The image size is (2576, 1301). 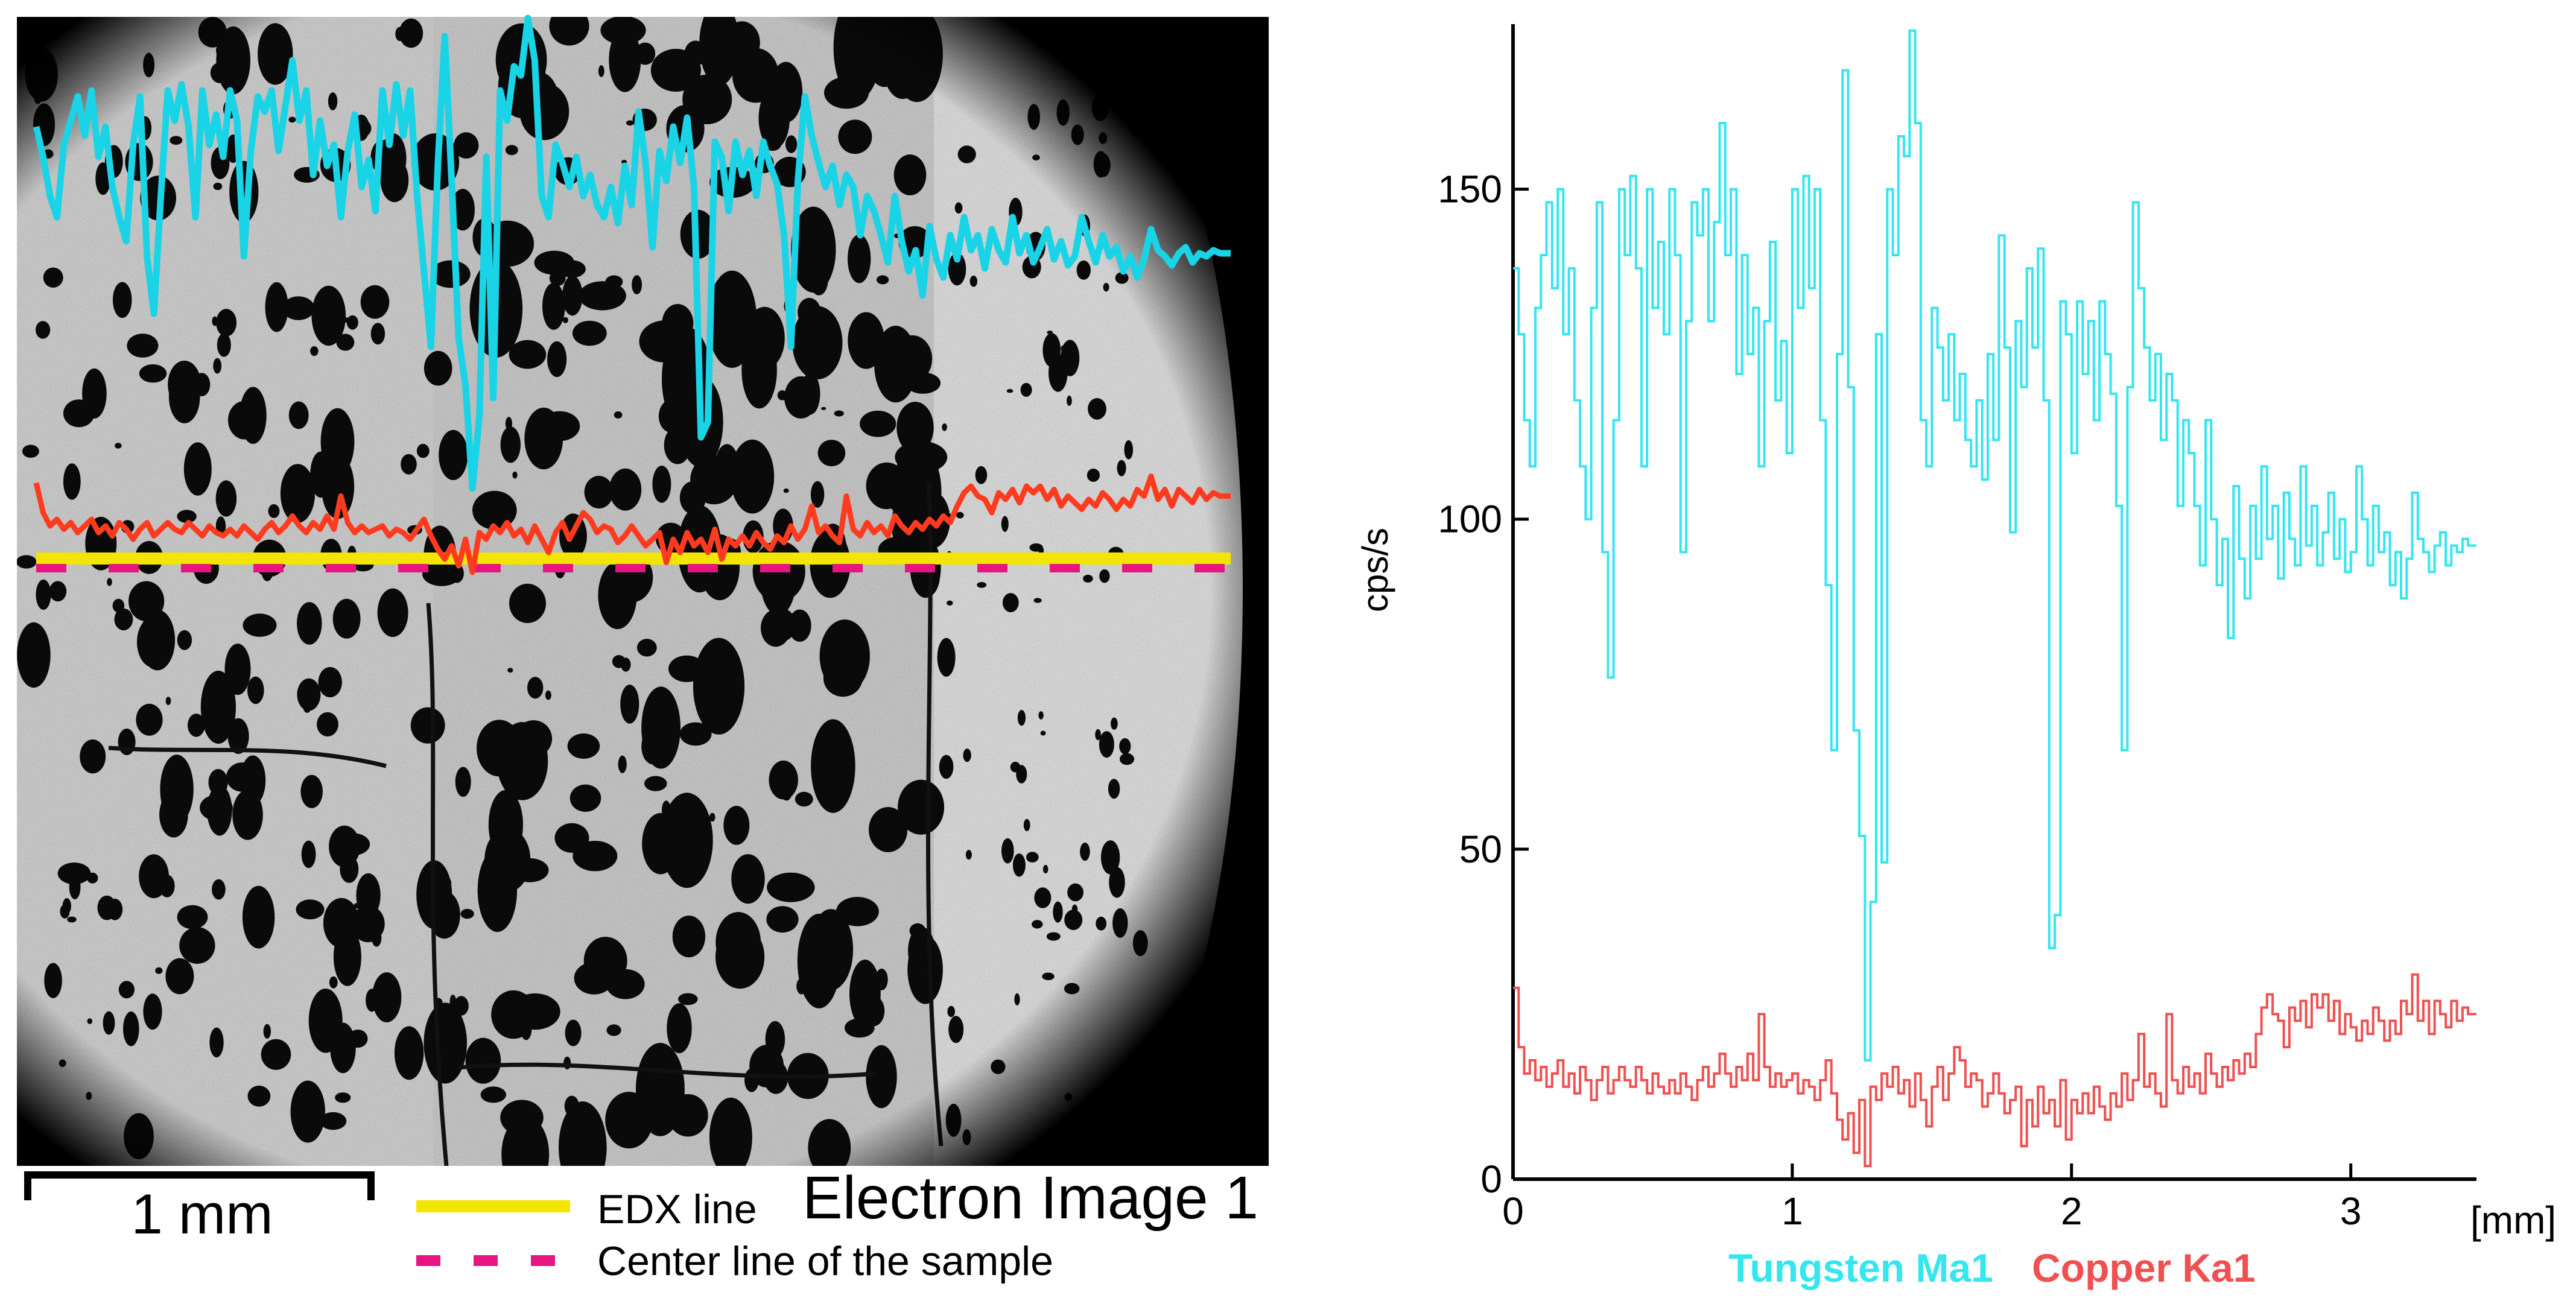 I want to click on micrograph-right-dark-corner, so click(x=1201, y=591).